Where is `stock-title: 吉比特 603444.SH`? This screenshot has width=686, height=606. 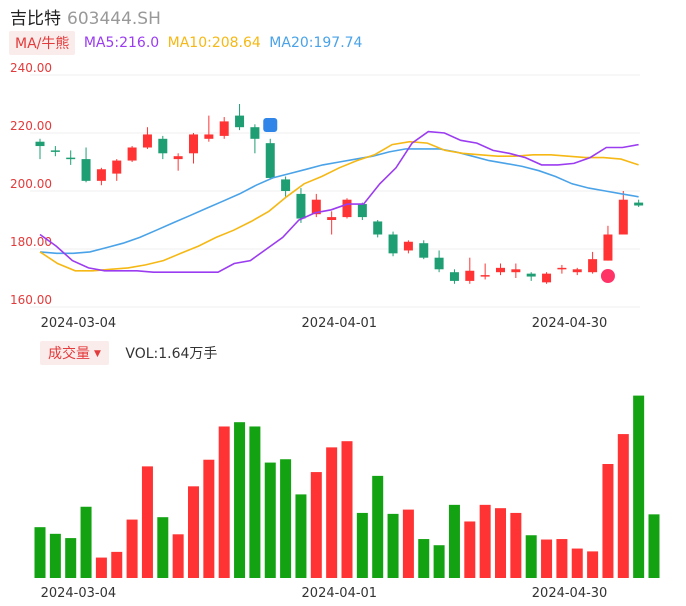
stock-title: 吉比特 603444.SH is located at coordinates (85, 16).